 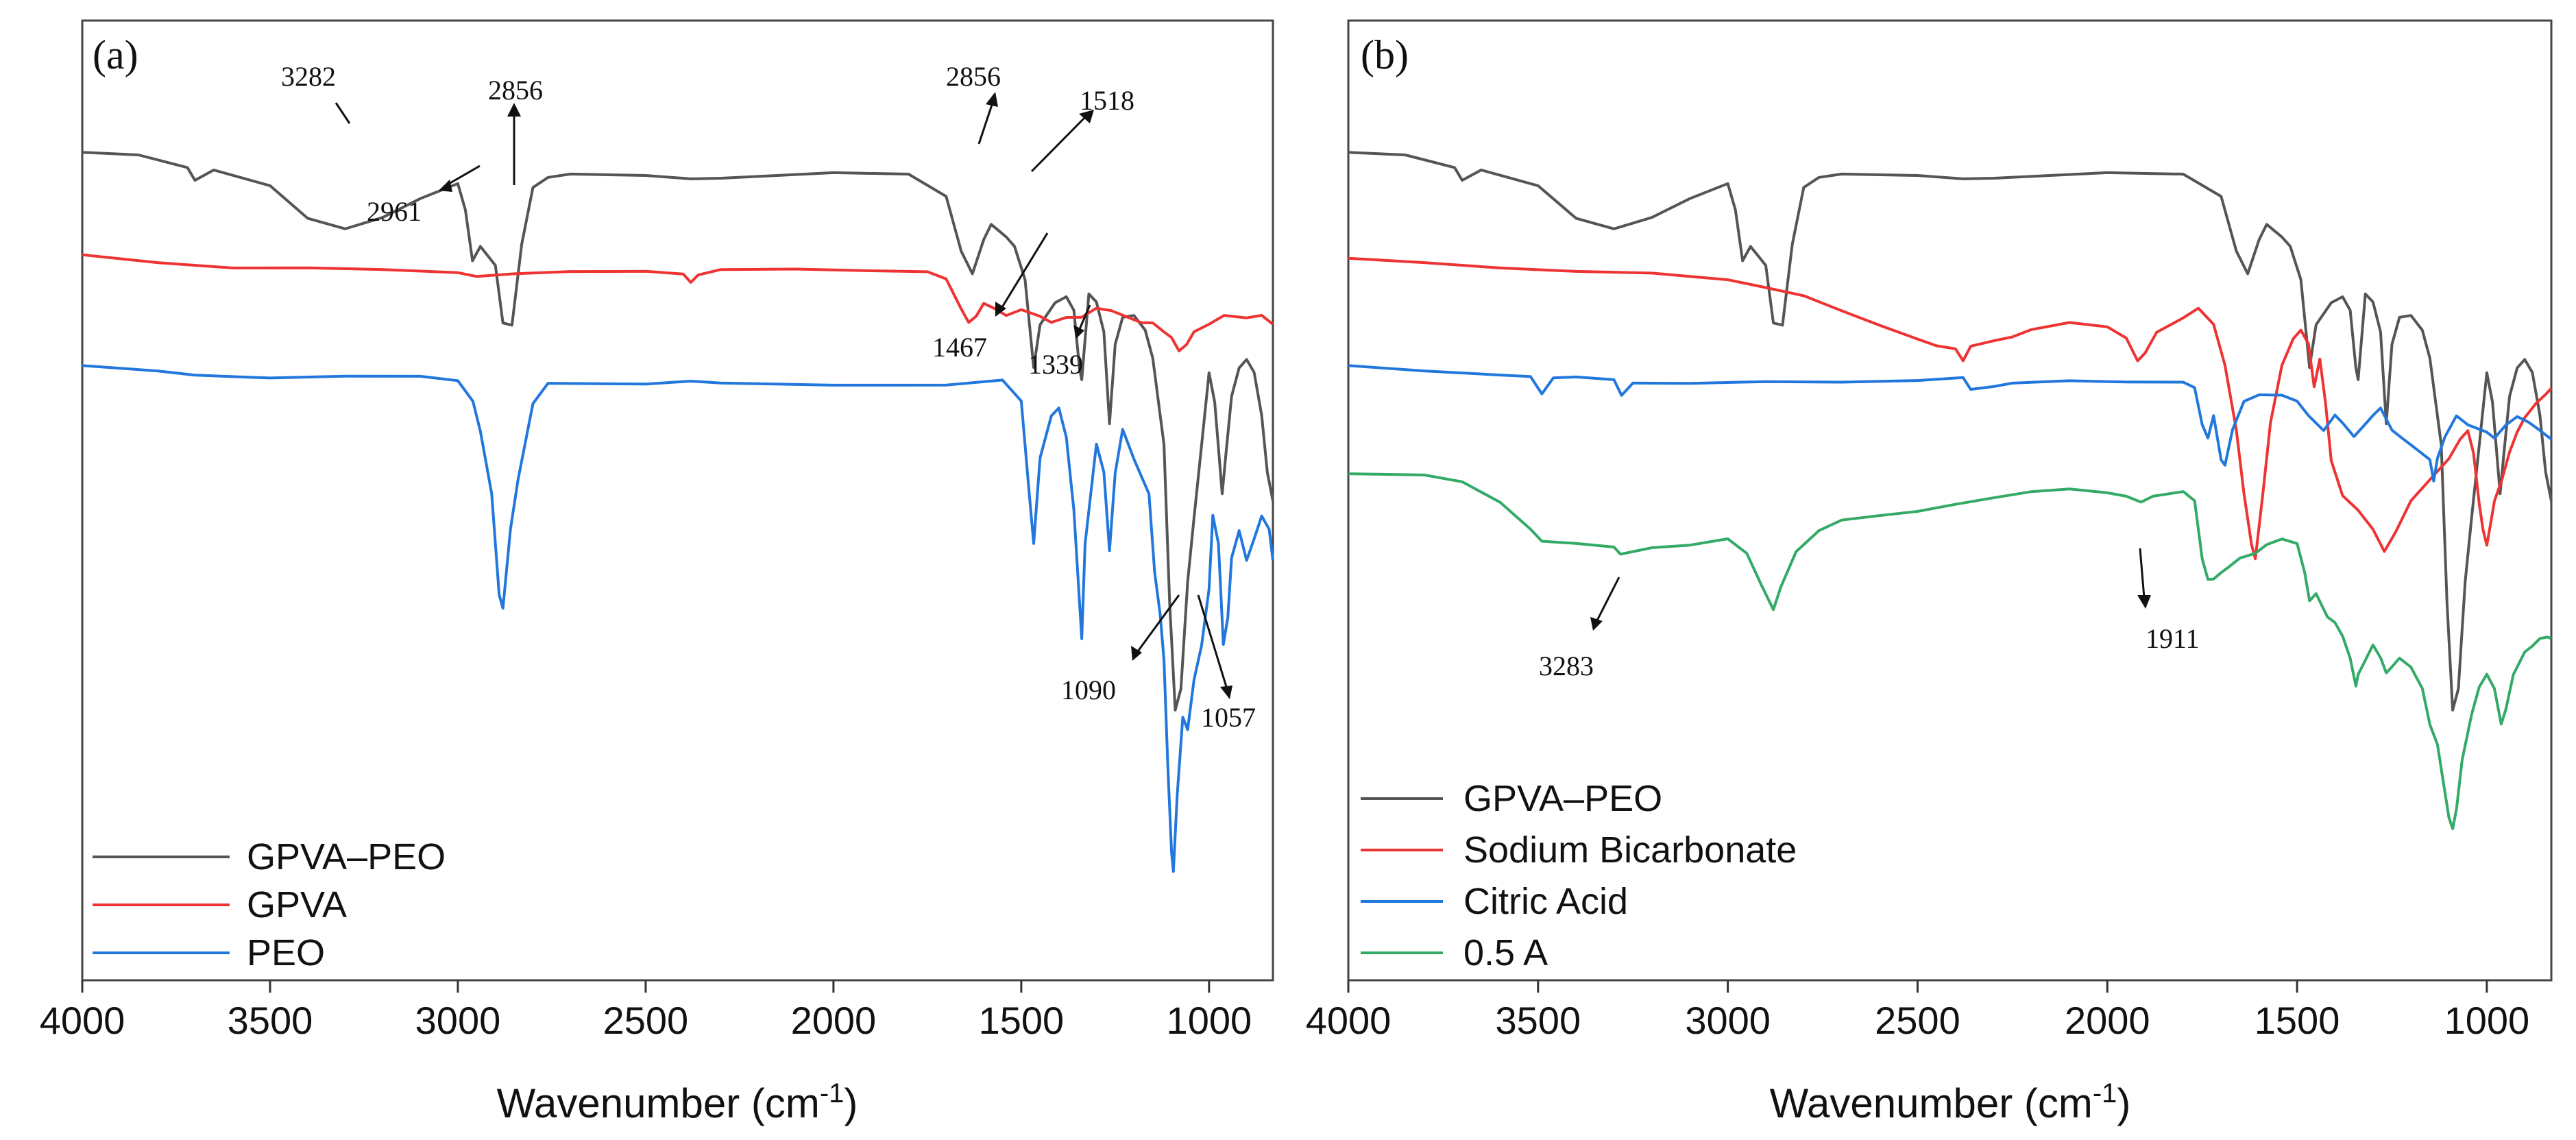 I want to click on x-axis-ticks-a: 4000 3500 3000 2500 2000 1500 1000, so click(x=646, y=1011).